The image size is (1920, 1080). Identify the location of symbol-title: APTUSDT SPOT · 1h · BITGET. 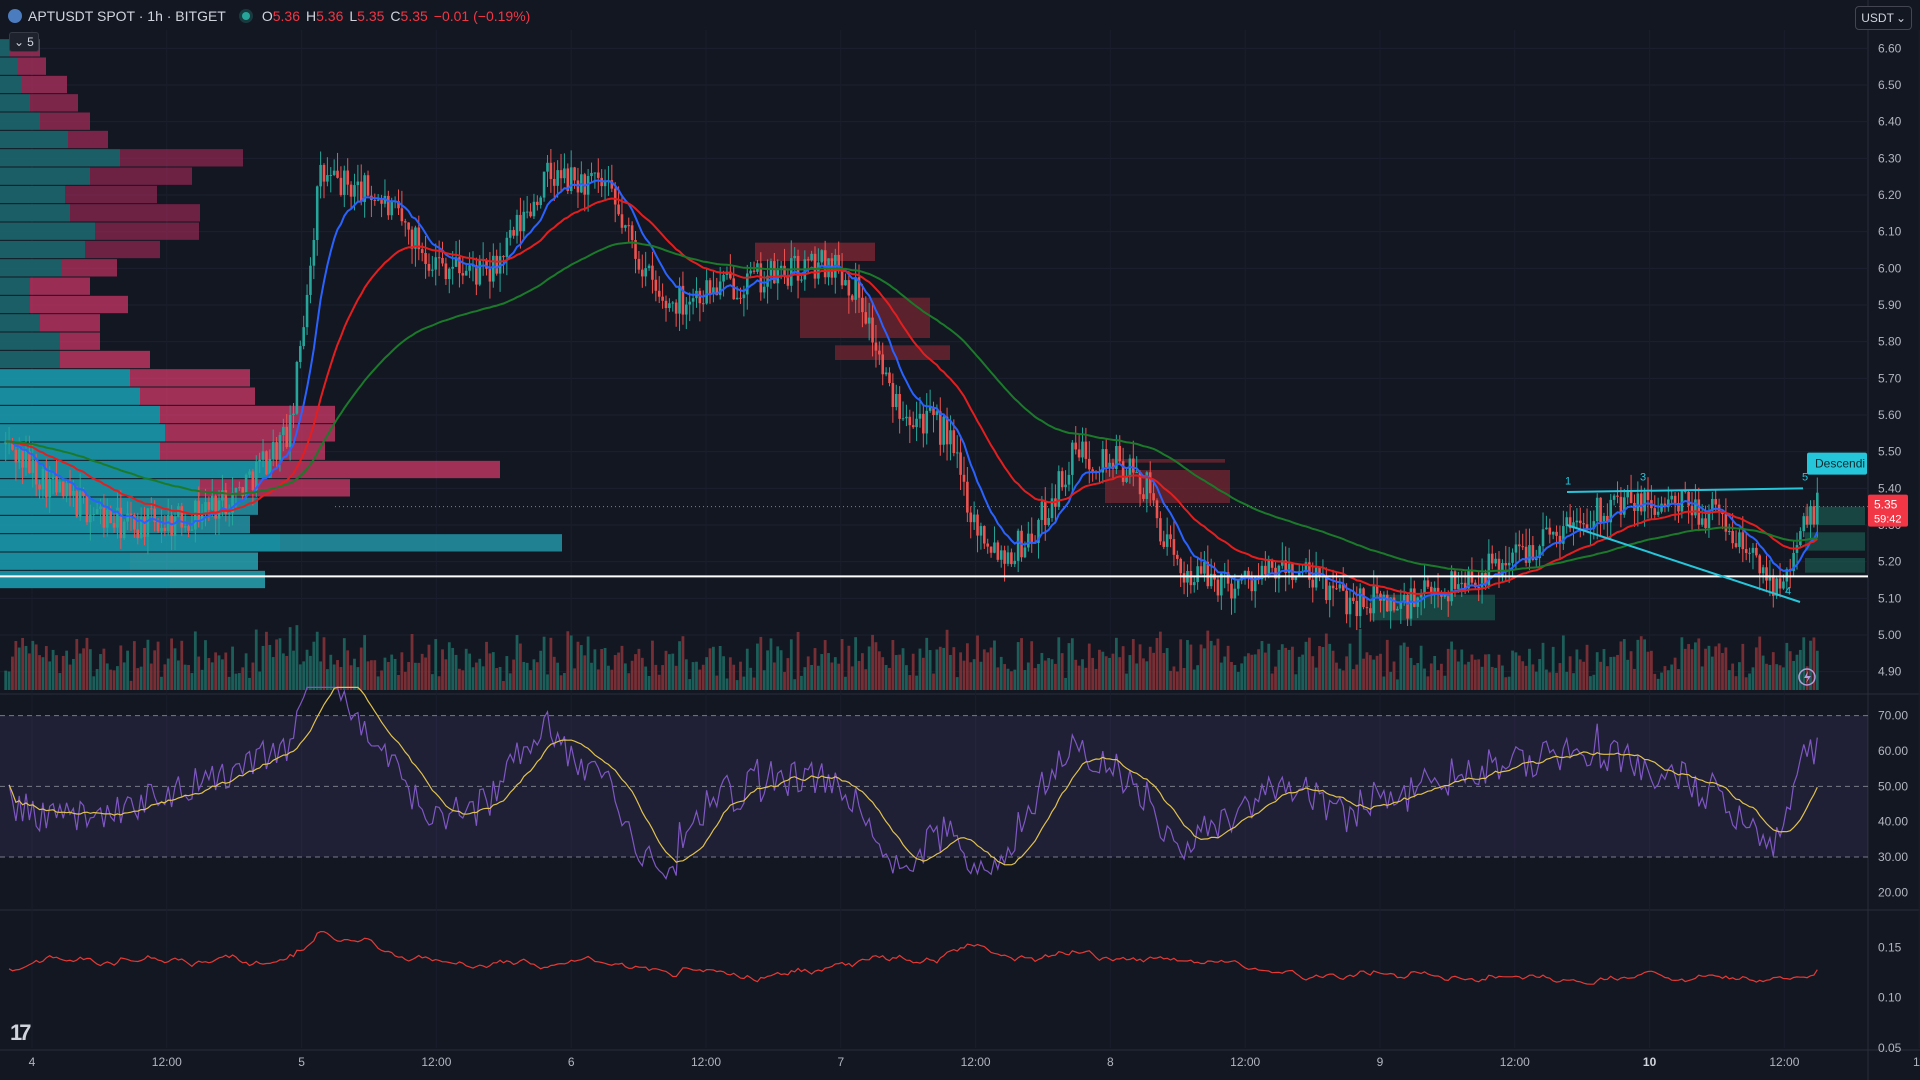
(127, 16).